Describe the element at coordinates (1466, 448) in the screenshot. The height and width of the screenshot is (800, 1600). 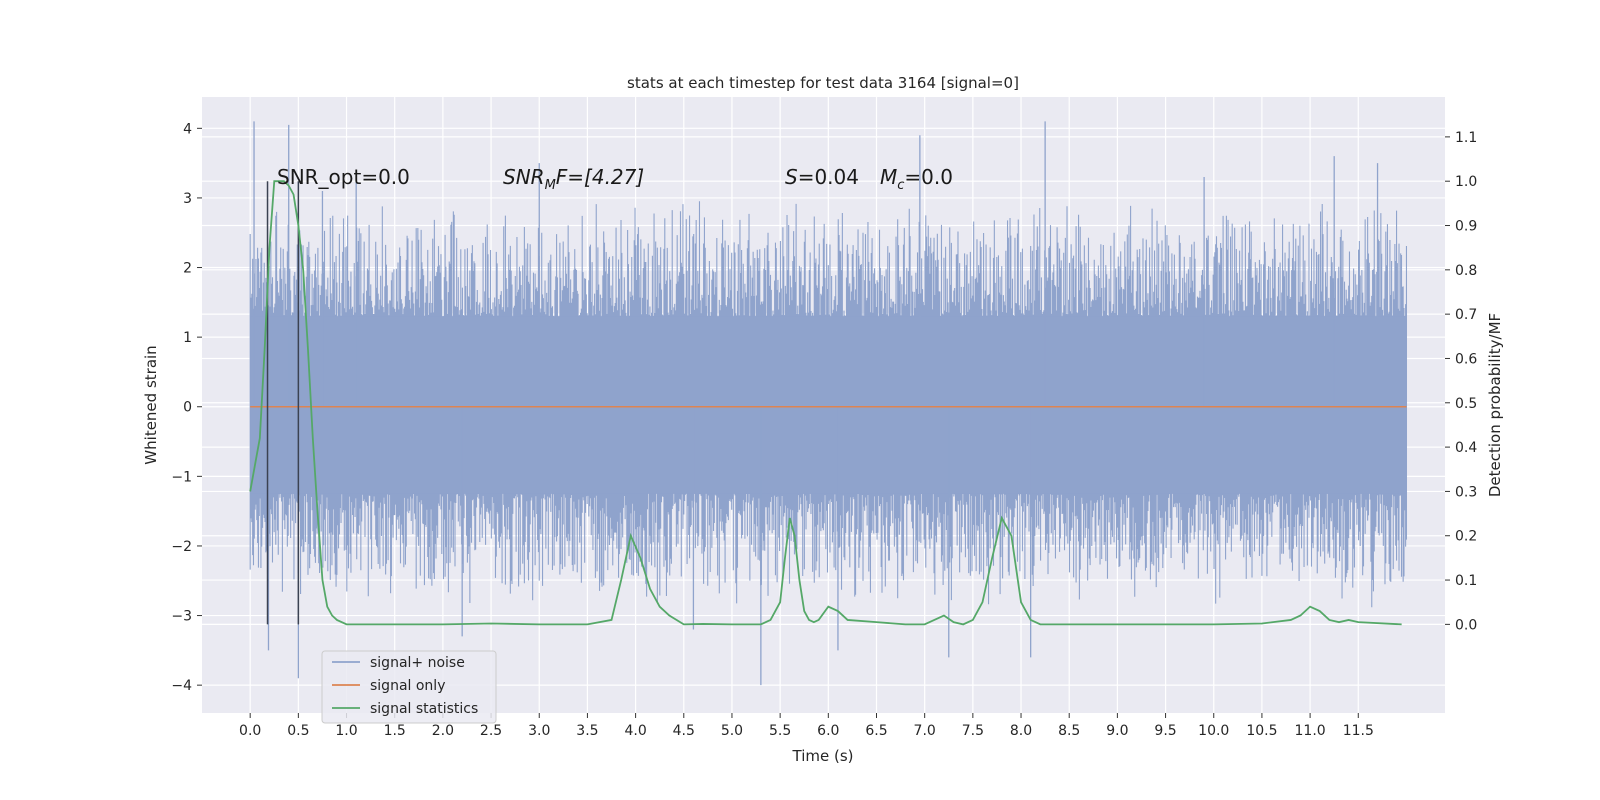
I see `y2-tick-label: 0.4` at that location.